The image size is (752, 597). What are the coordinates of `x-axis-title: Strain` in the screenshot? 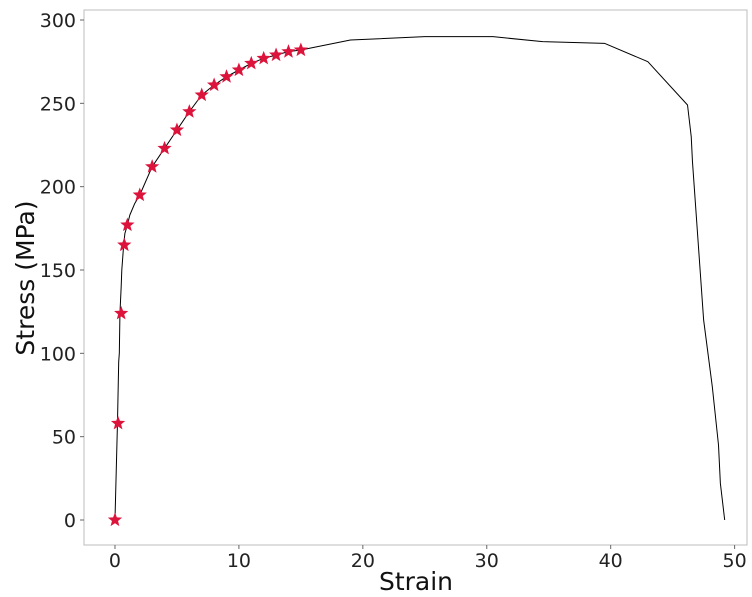 It's located at (416, 581).